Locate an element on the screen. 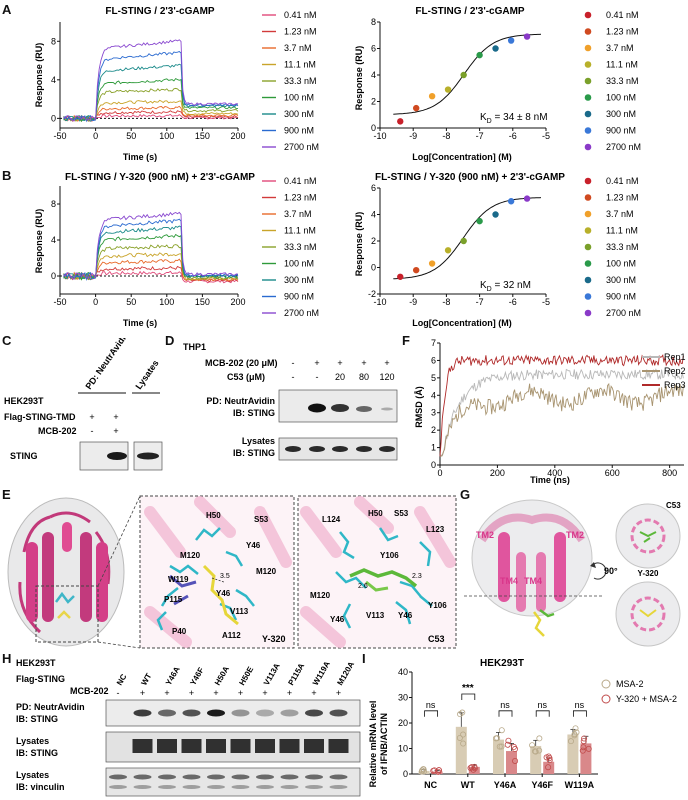  y-axis-label: RMSD (Å) is located at coordinates (419, 407).